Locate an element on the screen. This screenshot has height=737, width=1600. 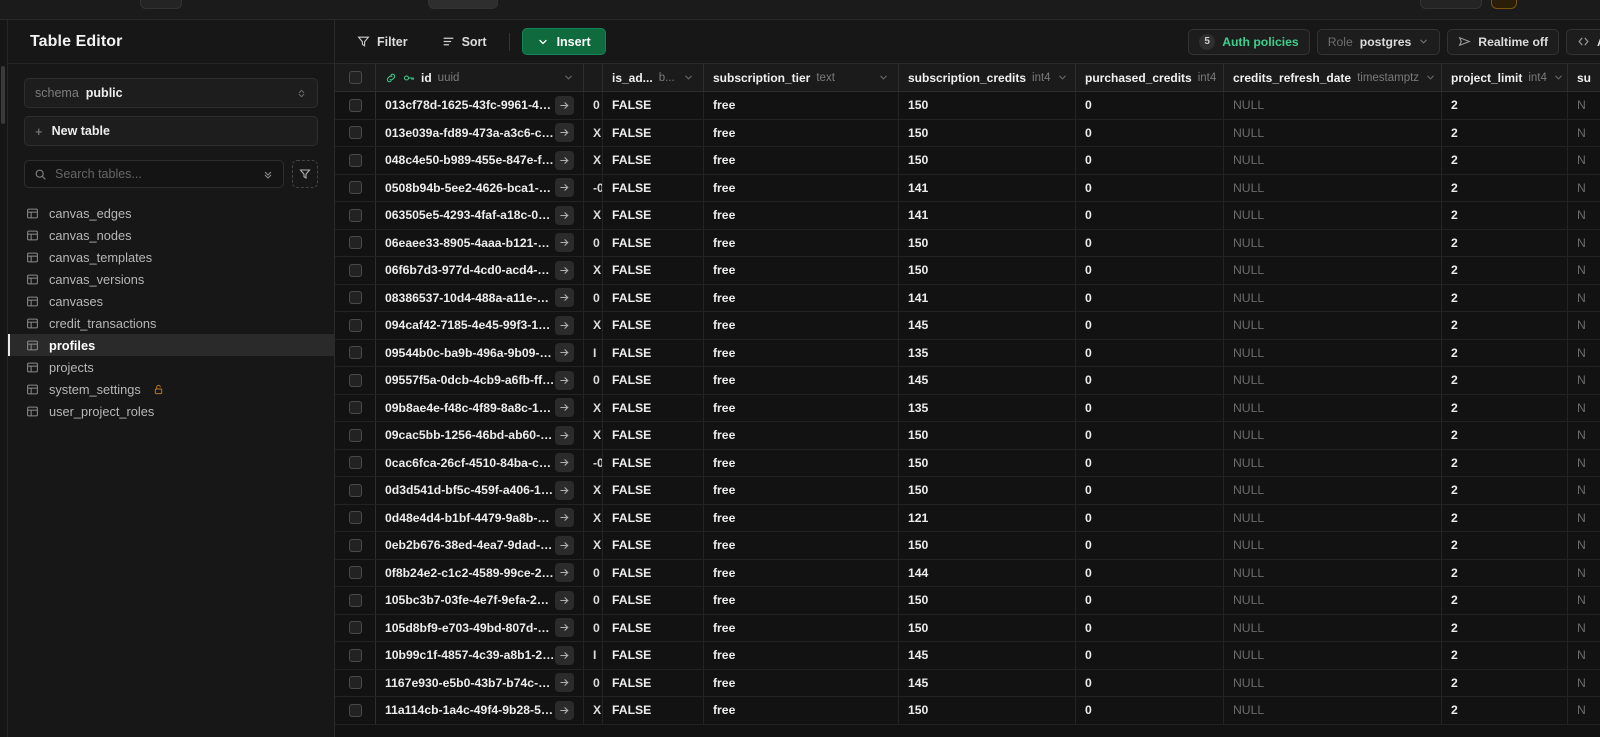
cell-clipped: -0 is located at coordinates (593, 187).